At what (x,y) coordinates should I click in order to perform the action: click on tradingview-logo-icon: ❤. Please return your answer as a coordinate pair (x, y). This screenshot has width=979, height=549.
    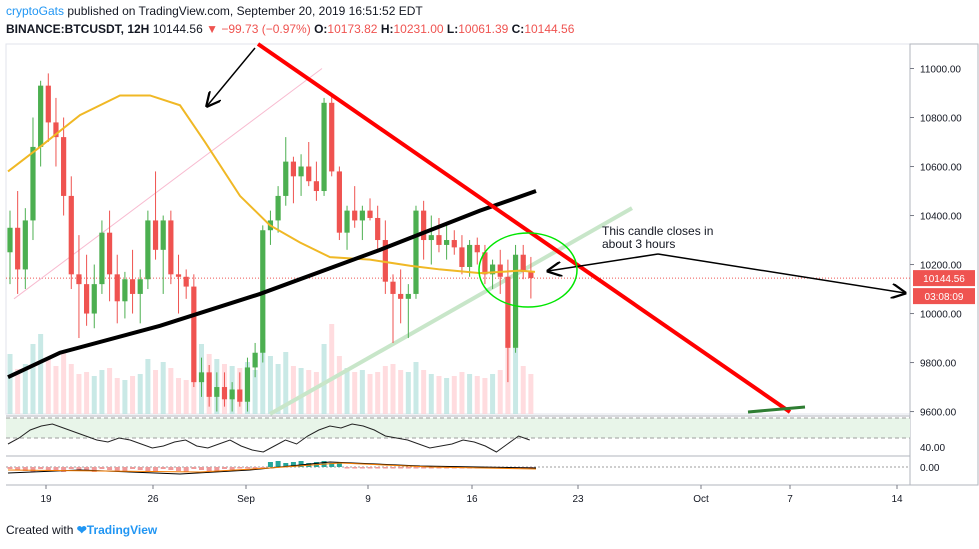
    Looking at the image, I should click on (81, 530).